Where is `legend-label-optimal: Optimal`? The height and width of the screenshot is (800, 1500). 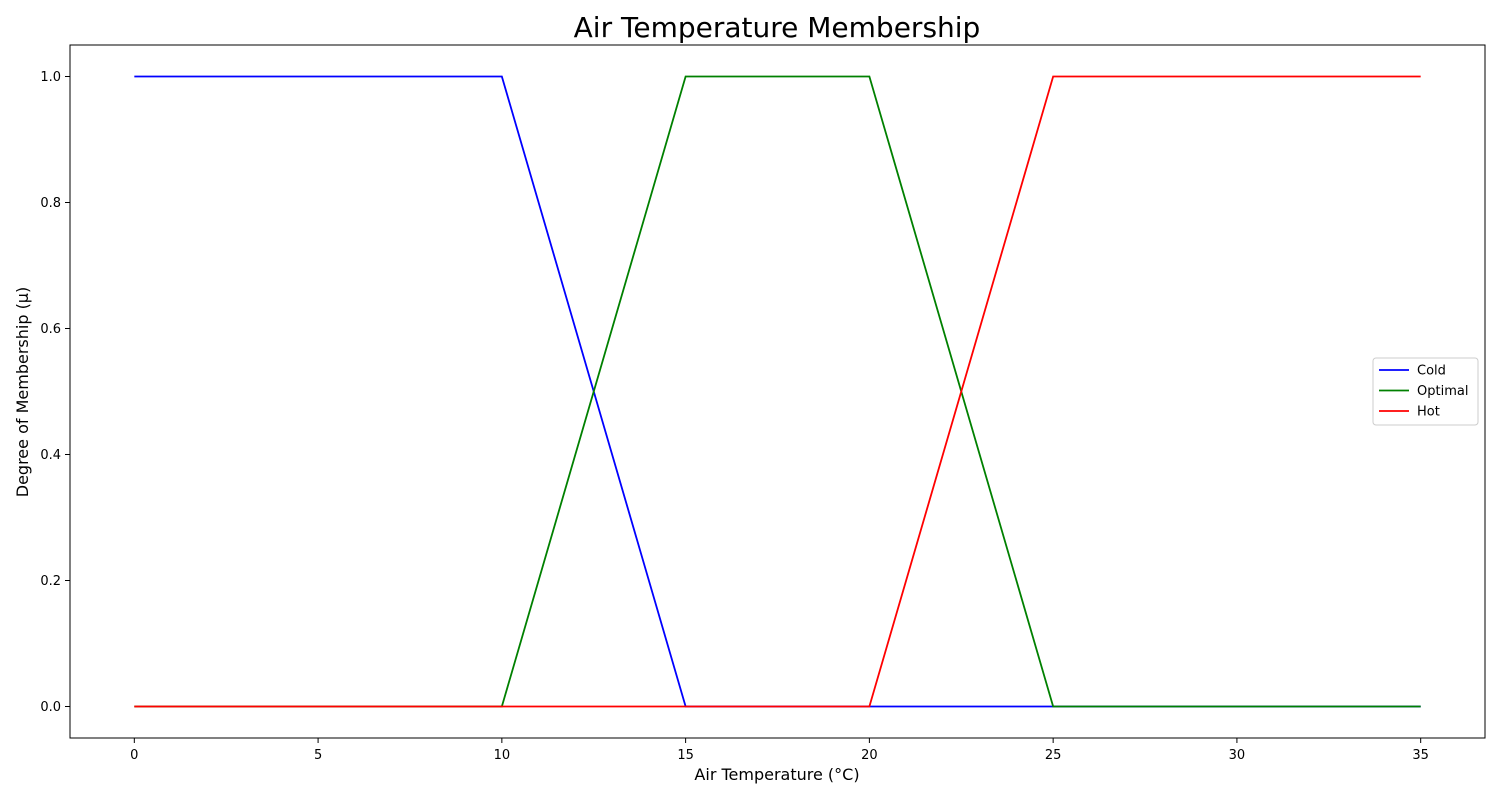
legend-label-optimal: Optimal is located at coordinates (1442, 391).